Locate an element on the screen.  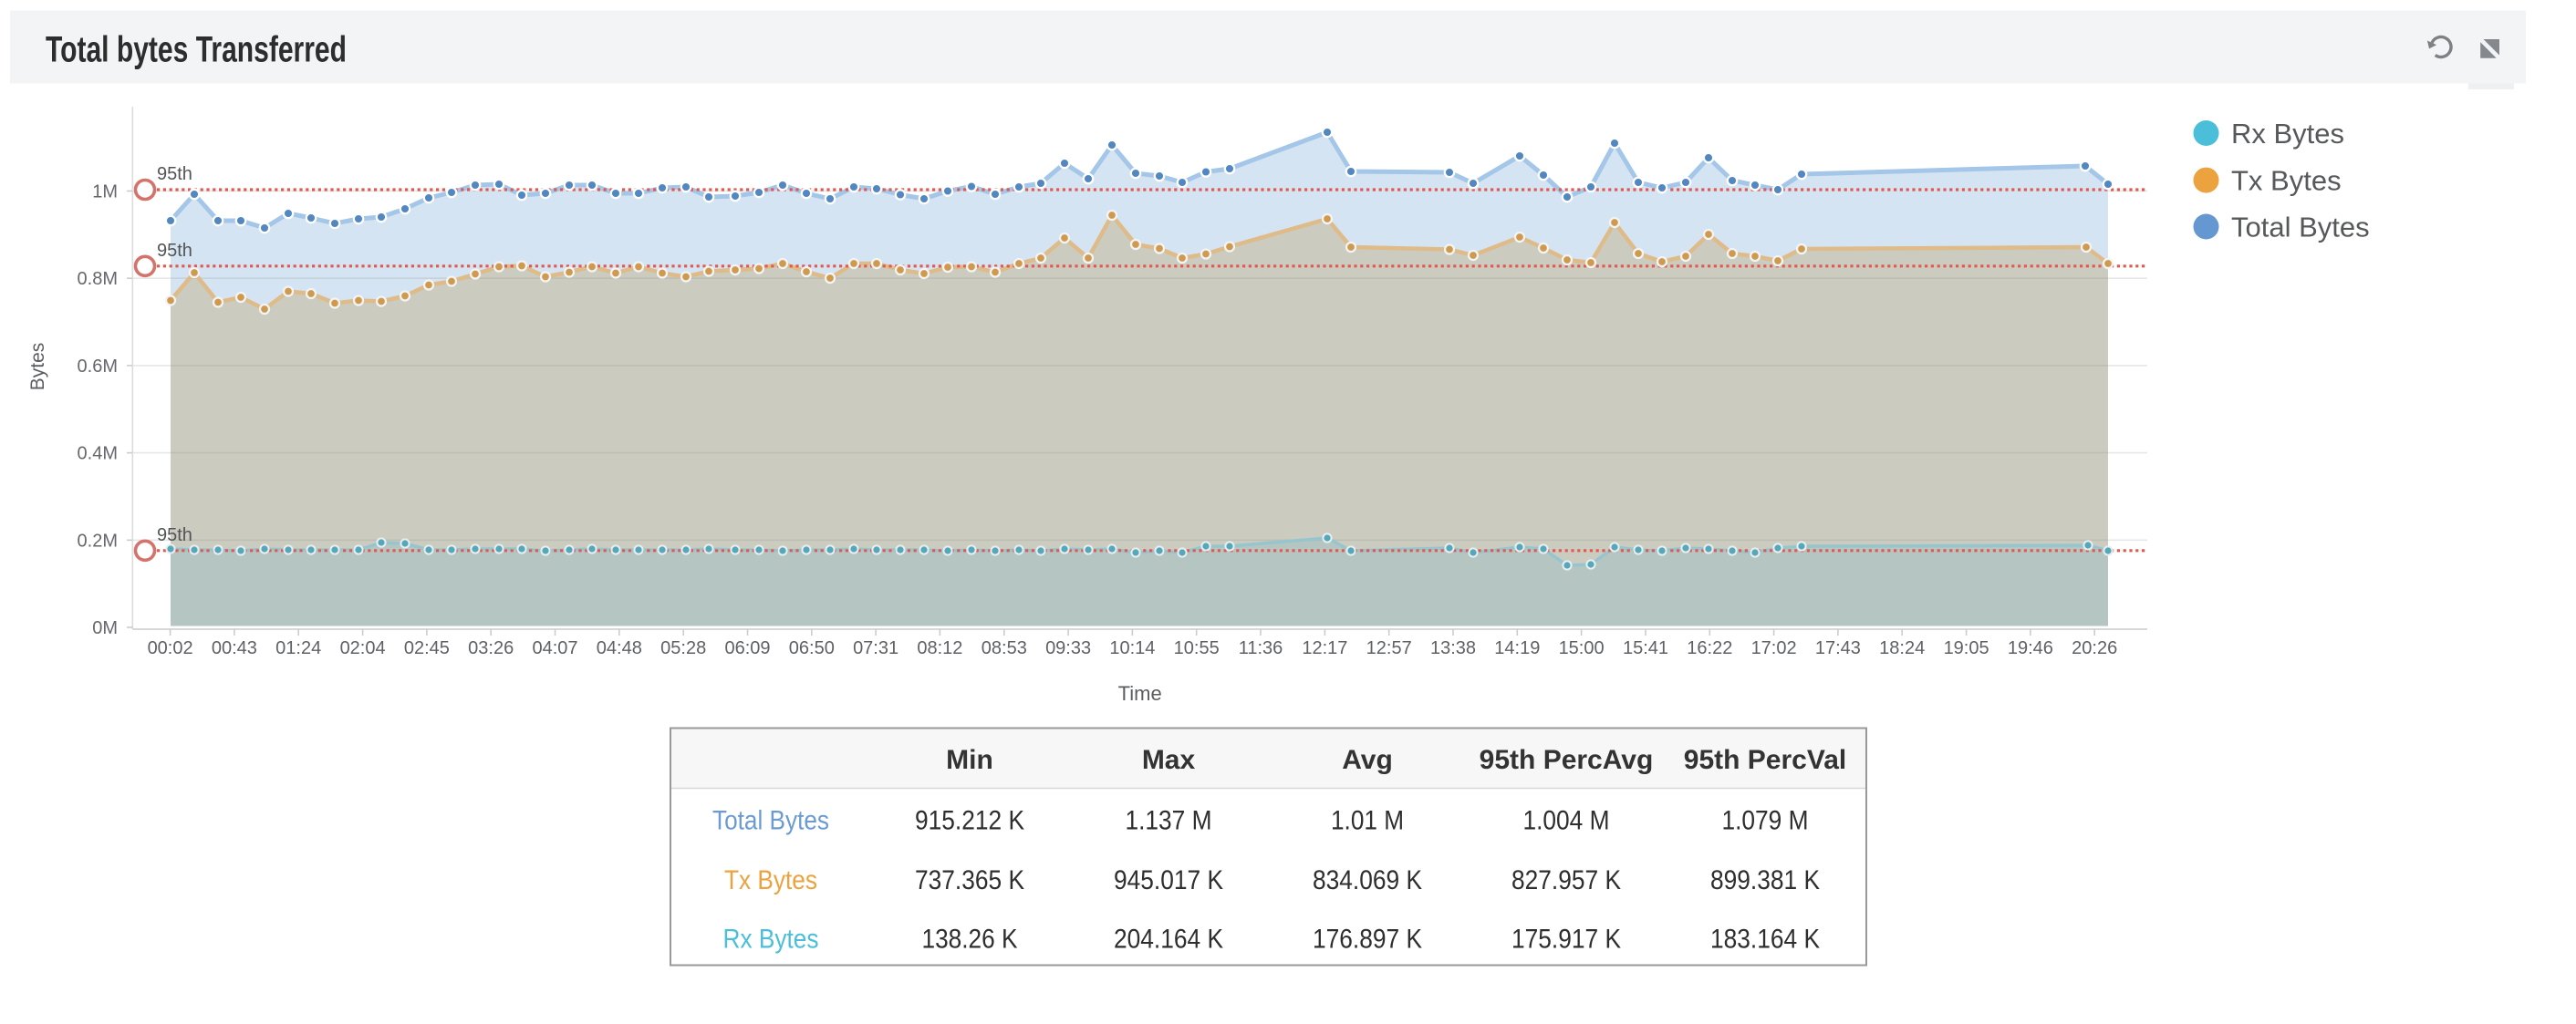
svg-text: Time is located at coordinates (1140, 693).